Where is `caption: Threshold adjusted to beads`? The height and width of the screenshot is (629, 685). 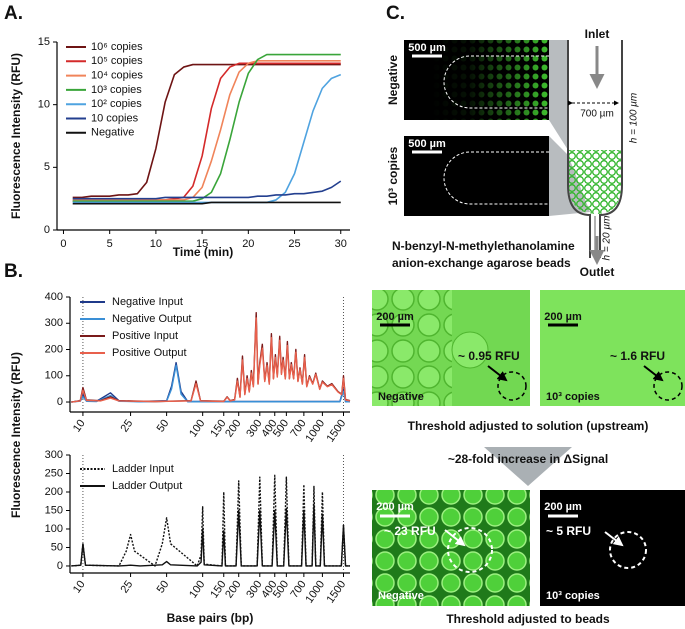
caption: Threshold adjusted to beads is located at coordinates (528, 619).